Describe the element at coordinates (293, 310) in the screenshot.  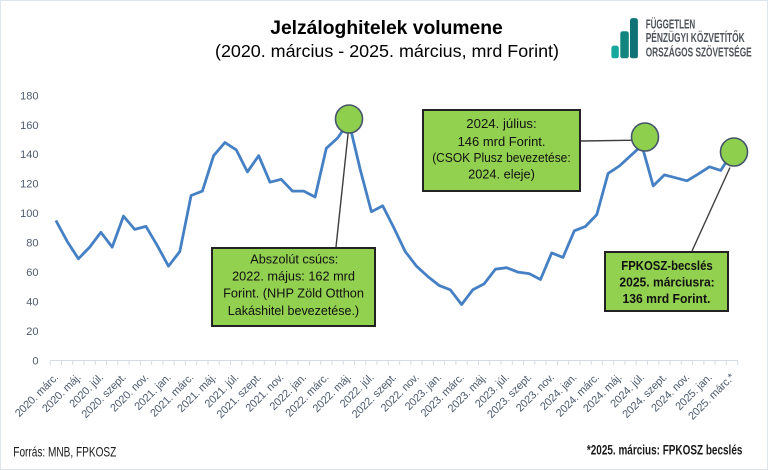
I see `svg-text: Lakáshitel bevezetése.)` at that location.